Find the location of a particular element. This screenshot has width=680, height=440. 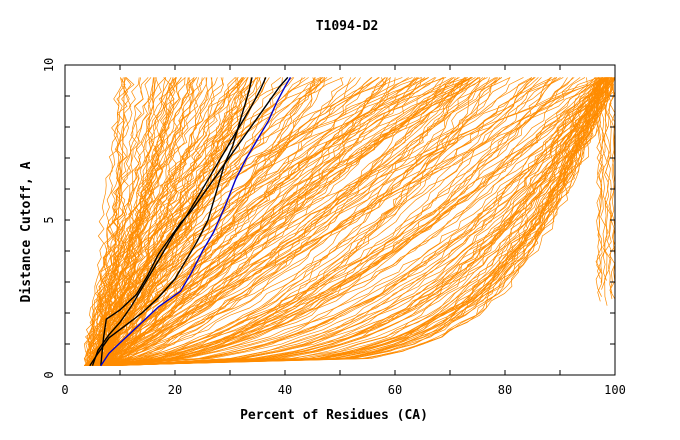

x-tick-label-40: 40 is located at coordinates (285, 390).